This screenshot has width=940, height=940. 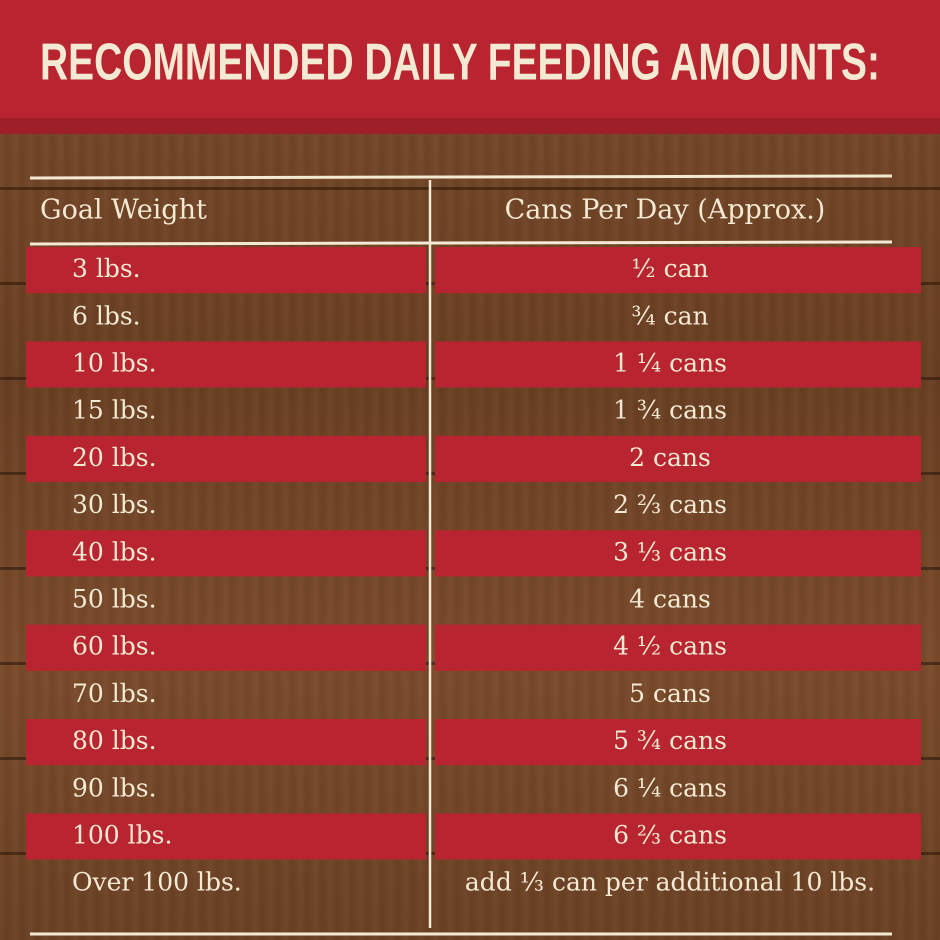 I want to click on cans-cell: ¾ can, so click(x=669, y=315).